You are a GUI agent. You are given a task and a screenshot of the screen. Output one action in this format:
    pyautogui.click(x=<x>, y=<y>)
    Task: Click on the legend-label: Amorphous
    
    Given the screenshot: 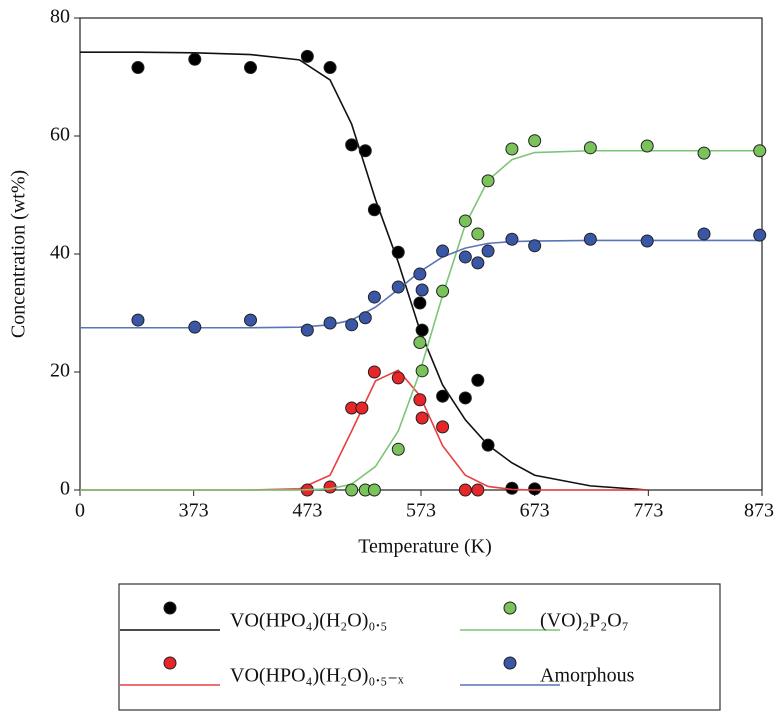 What is the action you would take?
    pyautogui.click(x=587, y=676)
    